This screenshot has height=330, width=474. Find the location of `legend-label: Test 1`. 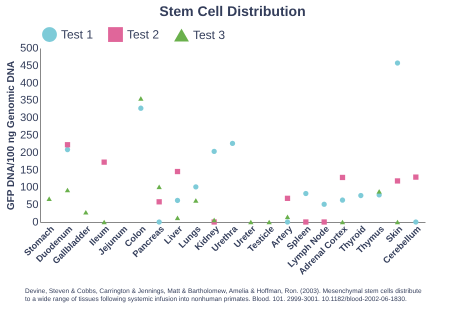

legend-label: Test 1 is located at coordinates (77, 35).